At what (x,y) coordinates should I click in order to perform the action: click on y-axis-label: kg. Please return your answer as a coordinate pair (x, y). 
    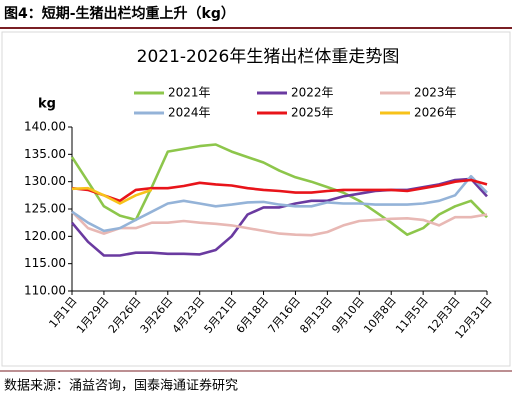
    Looking at the image, I should click on (47, 104).